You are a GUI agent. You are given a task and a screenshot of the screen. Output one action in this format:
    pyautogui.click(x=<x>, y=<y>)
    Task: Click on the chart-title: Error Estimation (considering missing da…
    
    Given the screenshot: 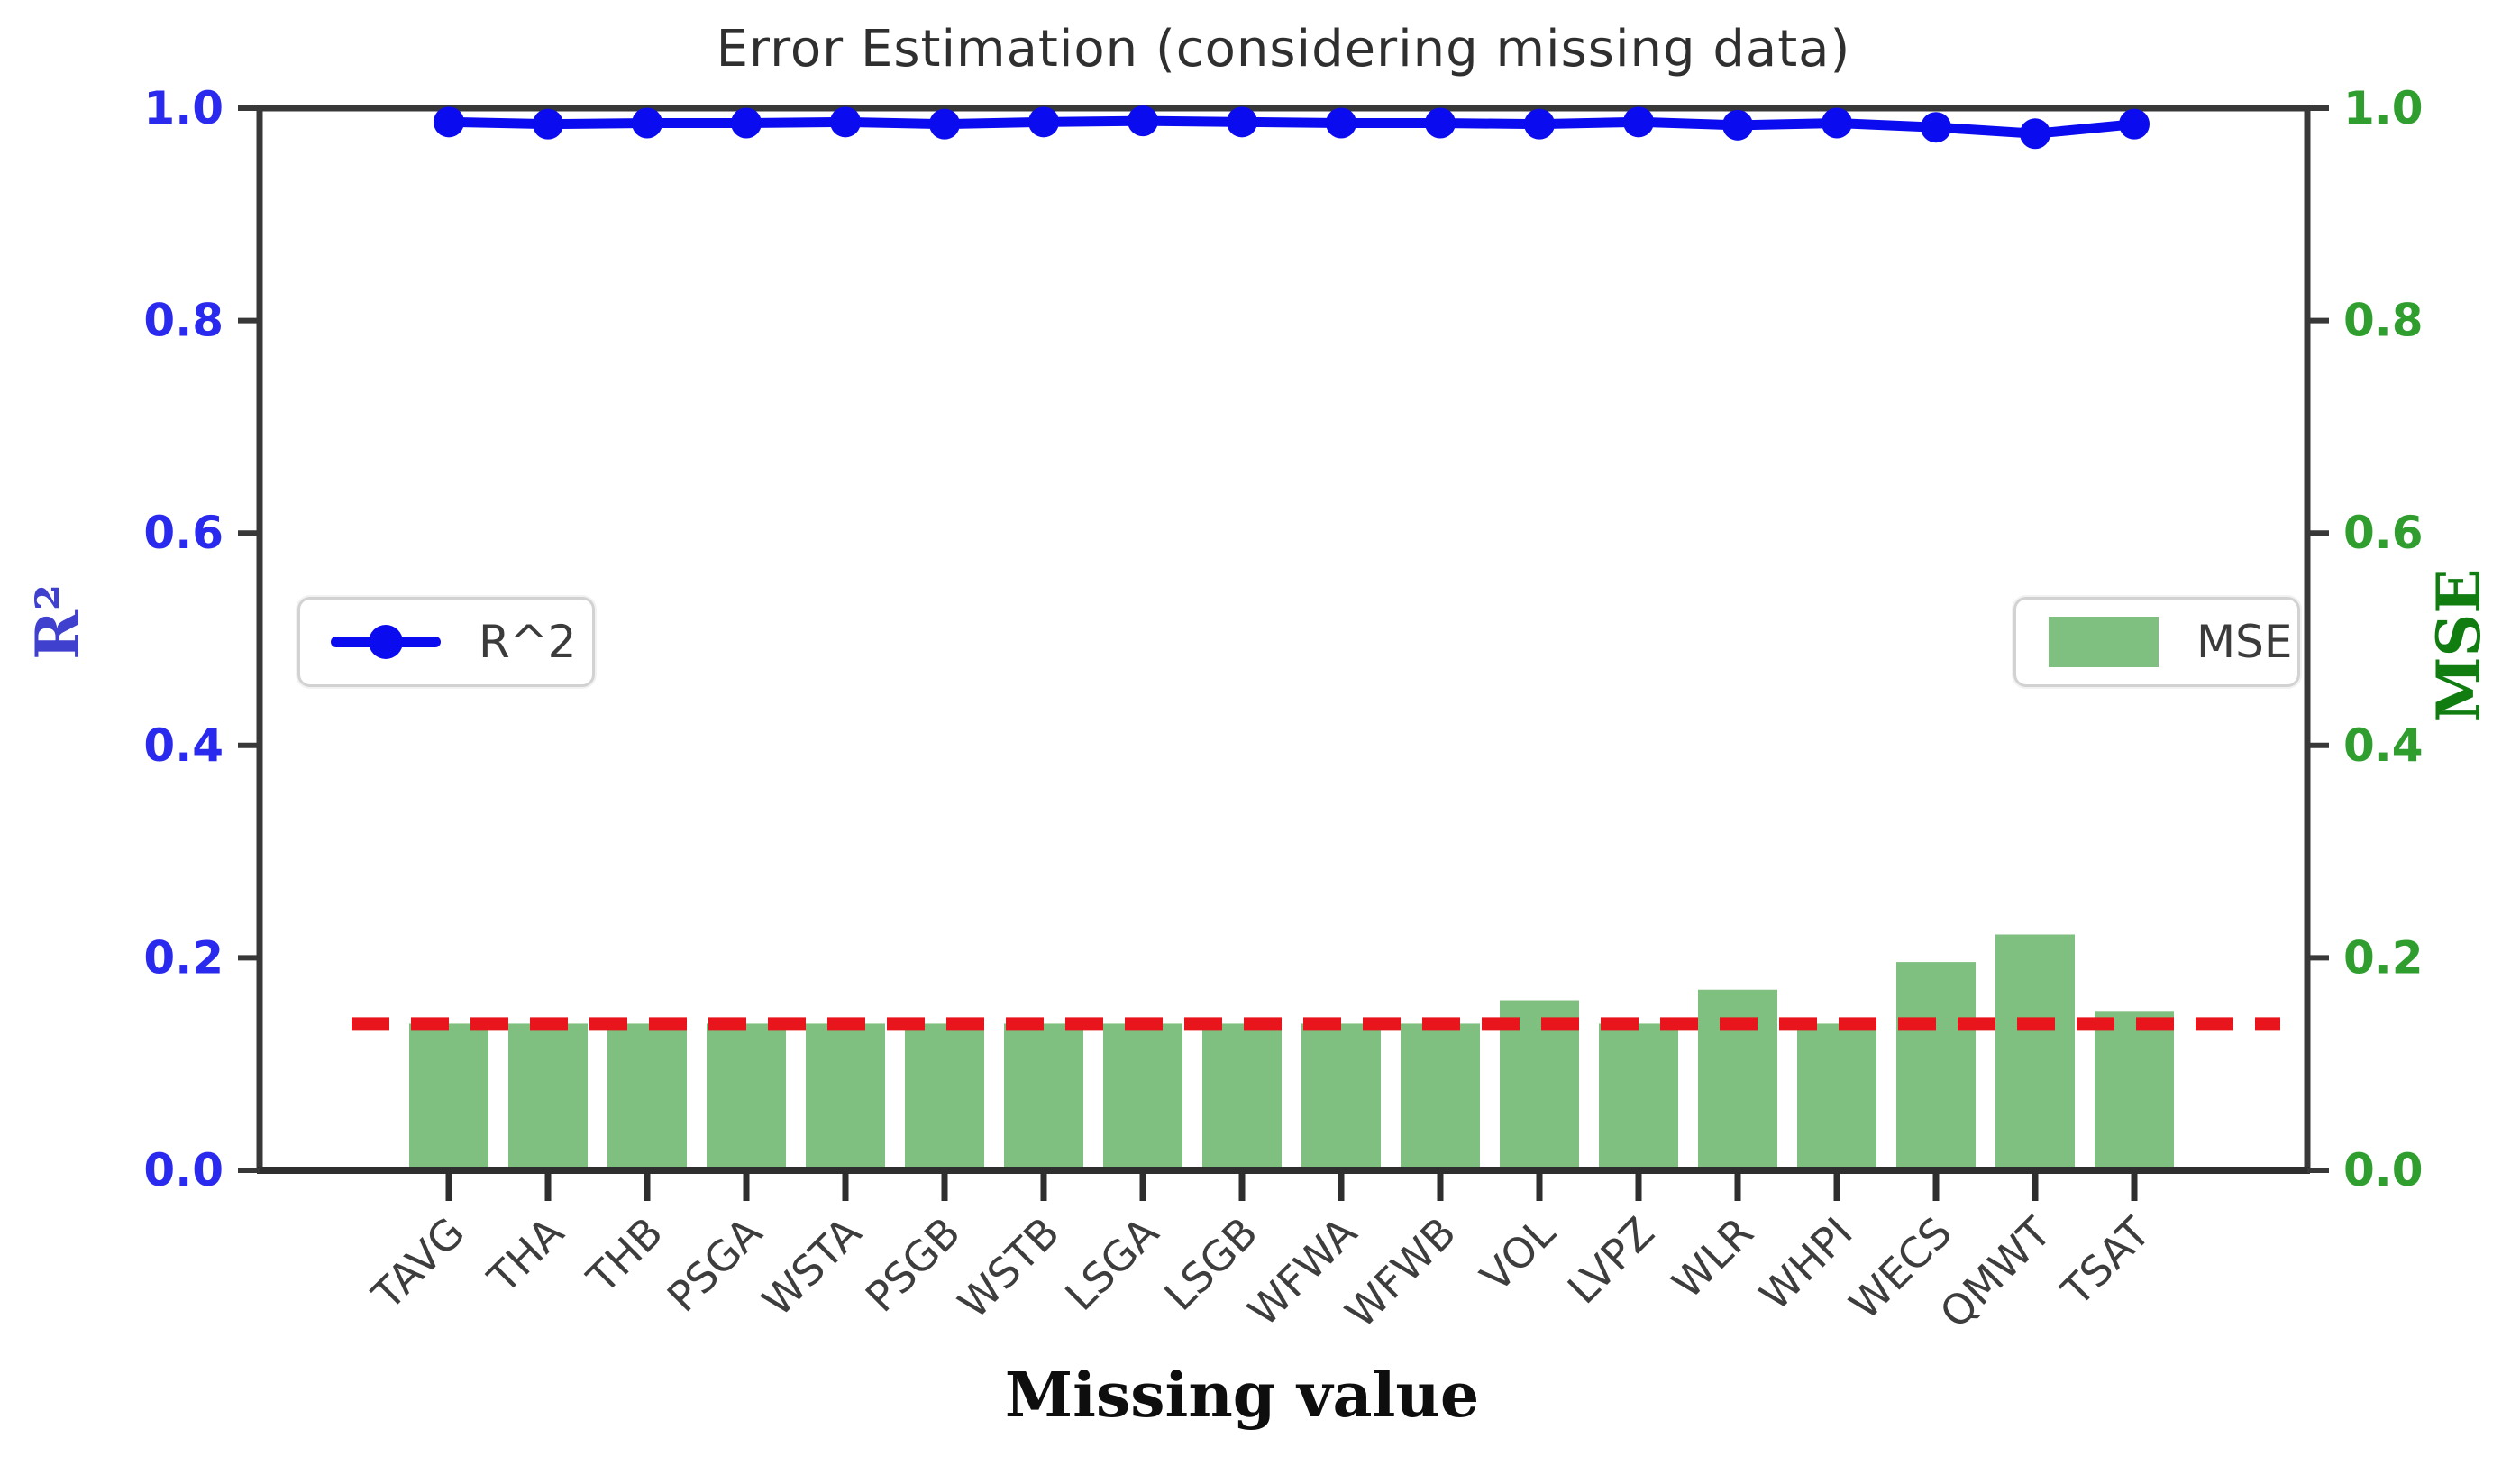 What is the action you would take?
    pyautogui.click(x=1283, y=49)
    